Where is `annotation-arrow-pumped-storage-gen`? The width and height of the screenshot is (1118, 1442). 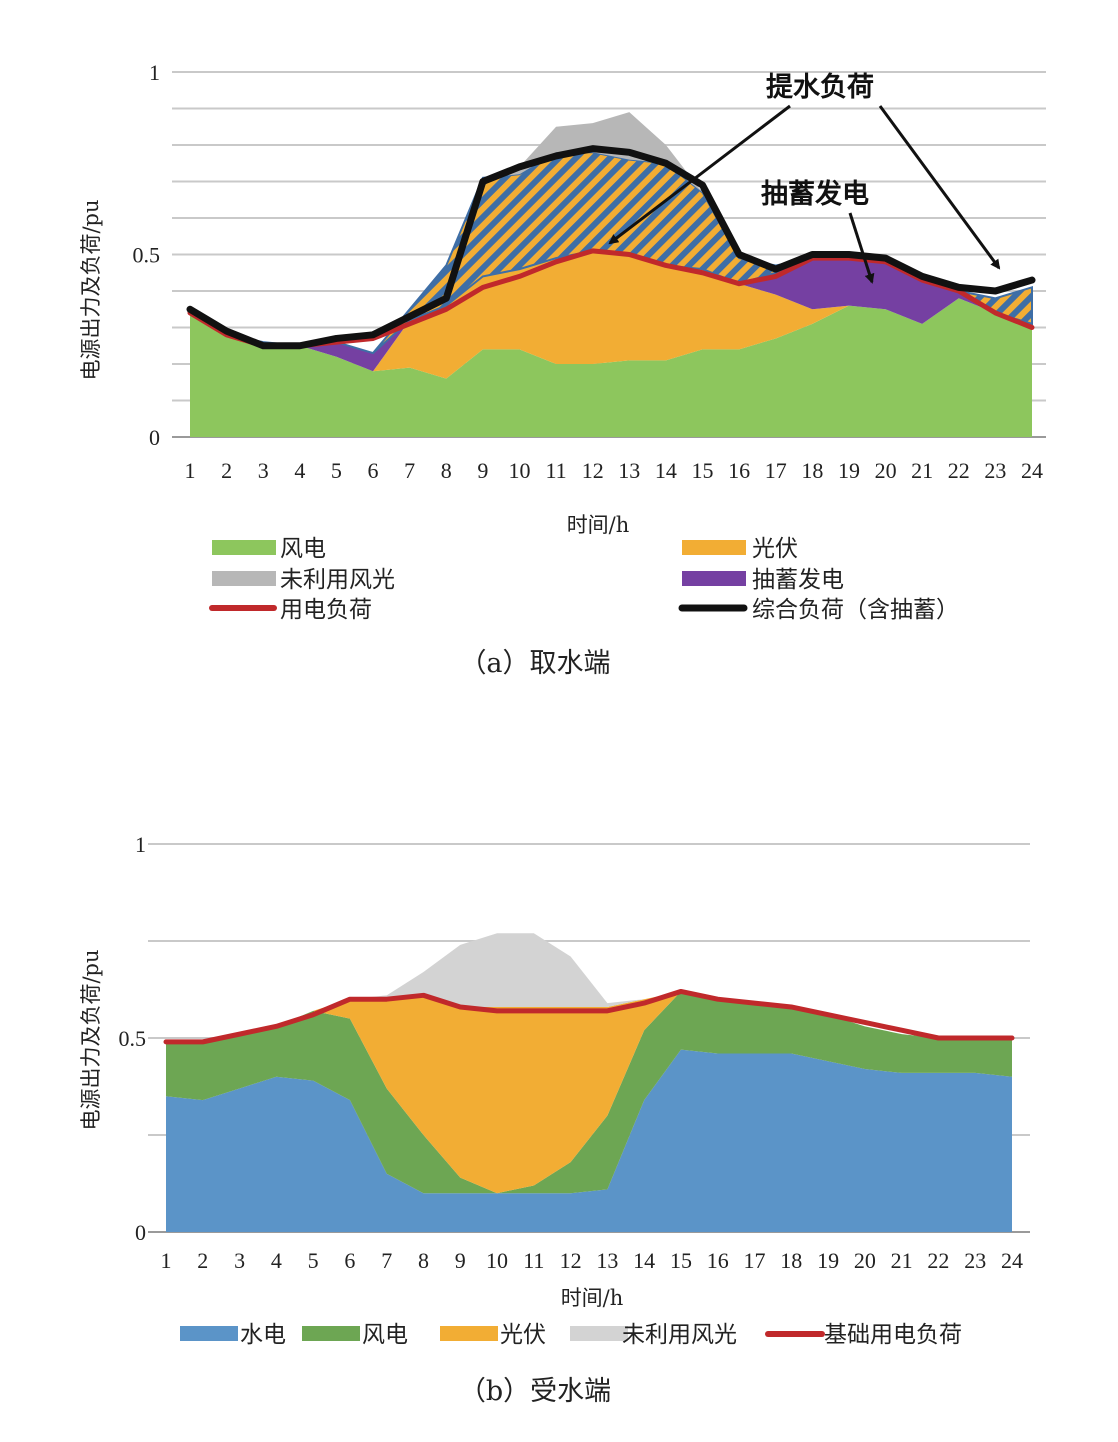 annotation-arrow-pumped-storage-gen is located at coordinates (861, 248).